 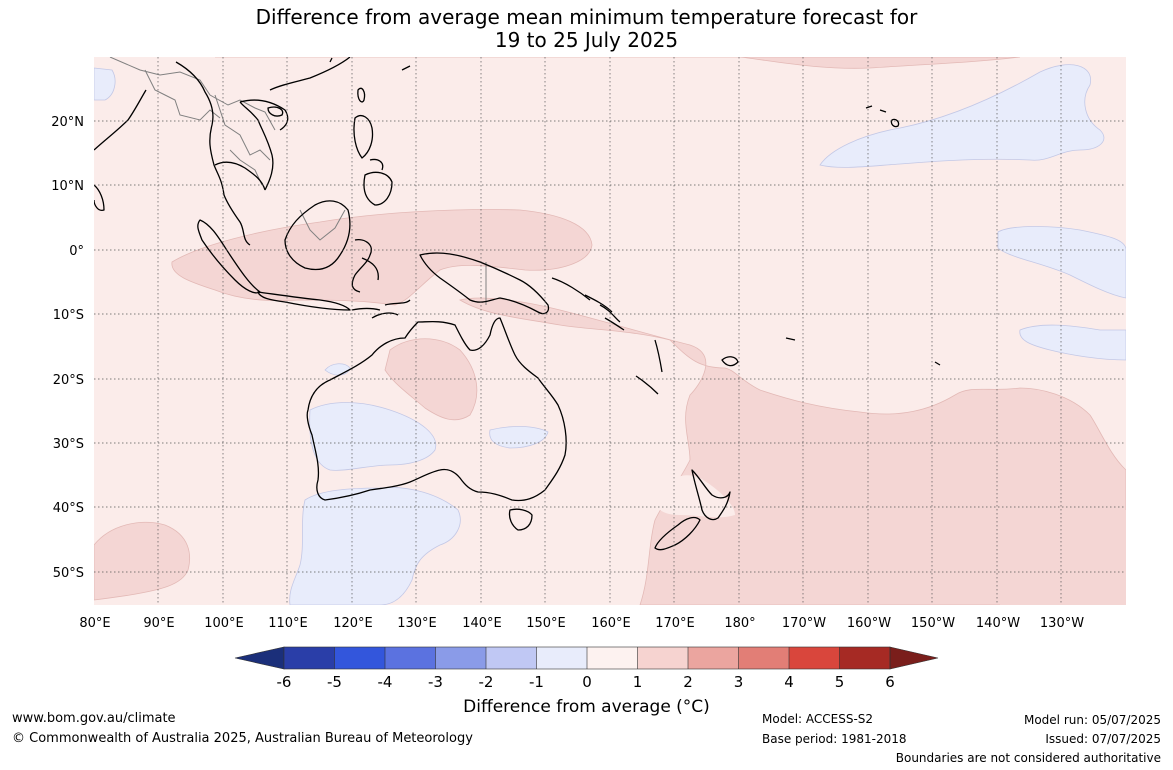 I want to click on neutral-patch-south-pacific, so click(x=1063, y=554).